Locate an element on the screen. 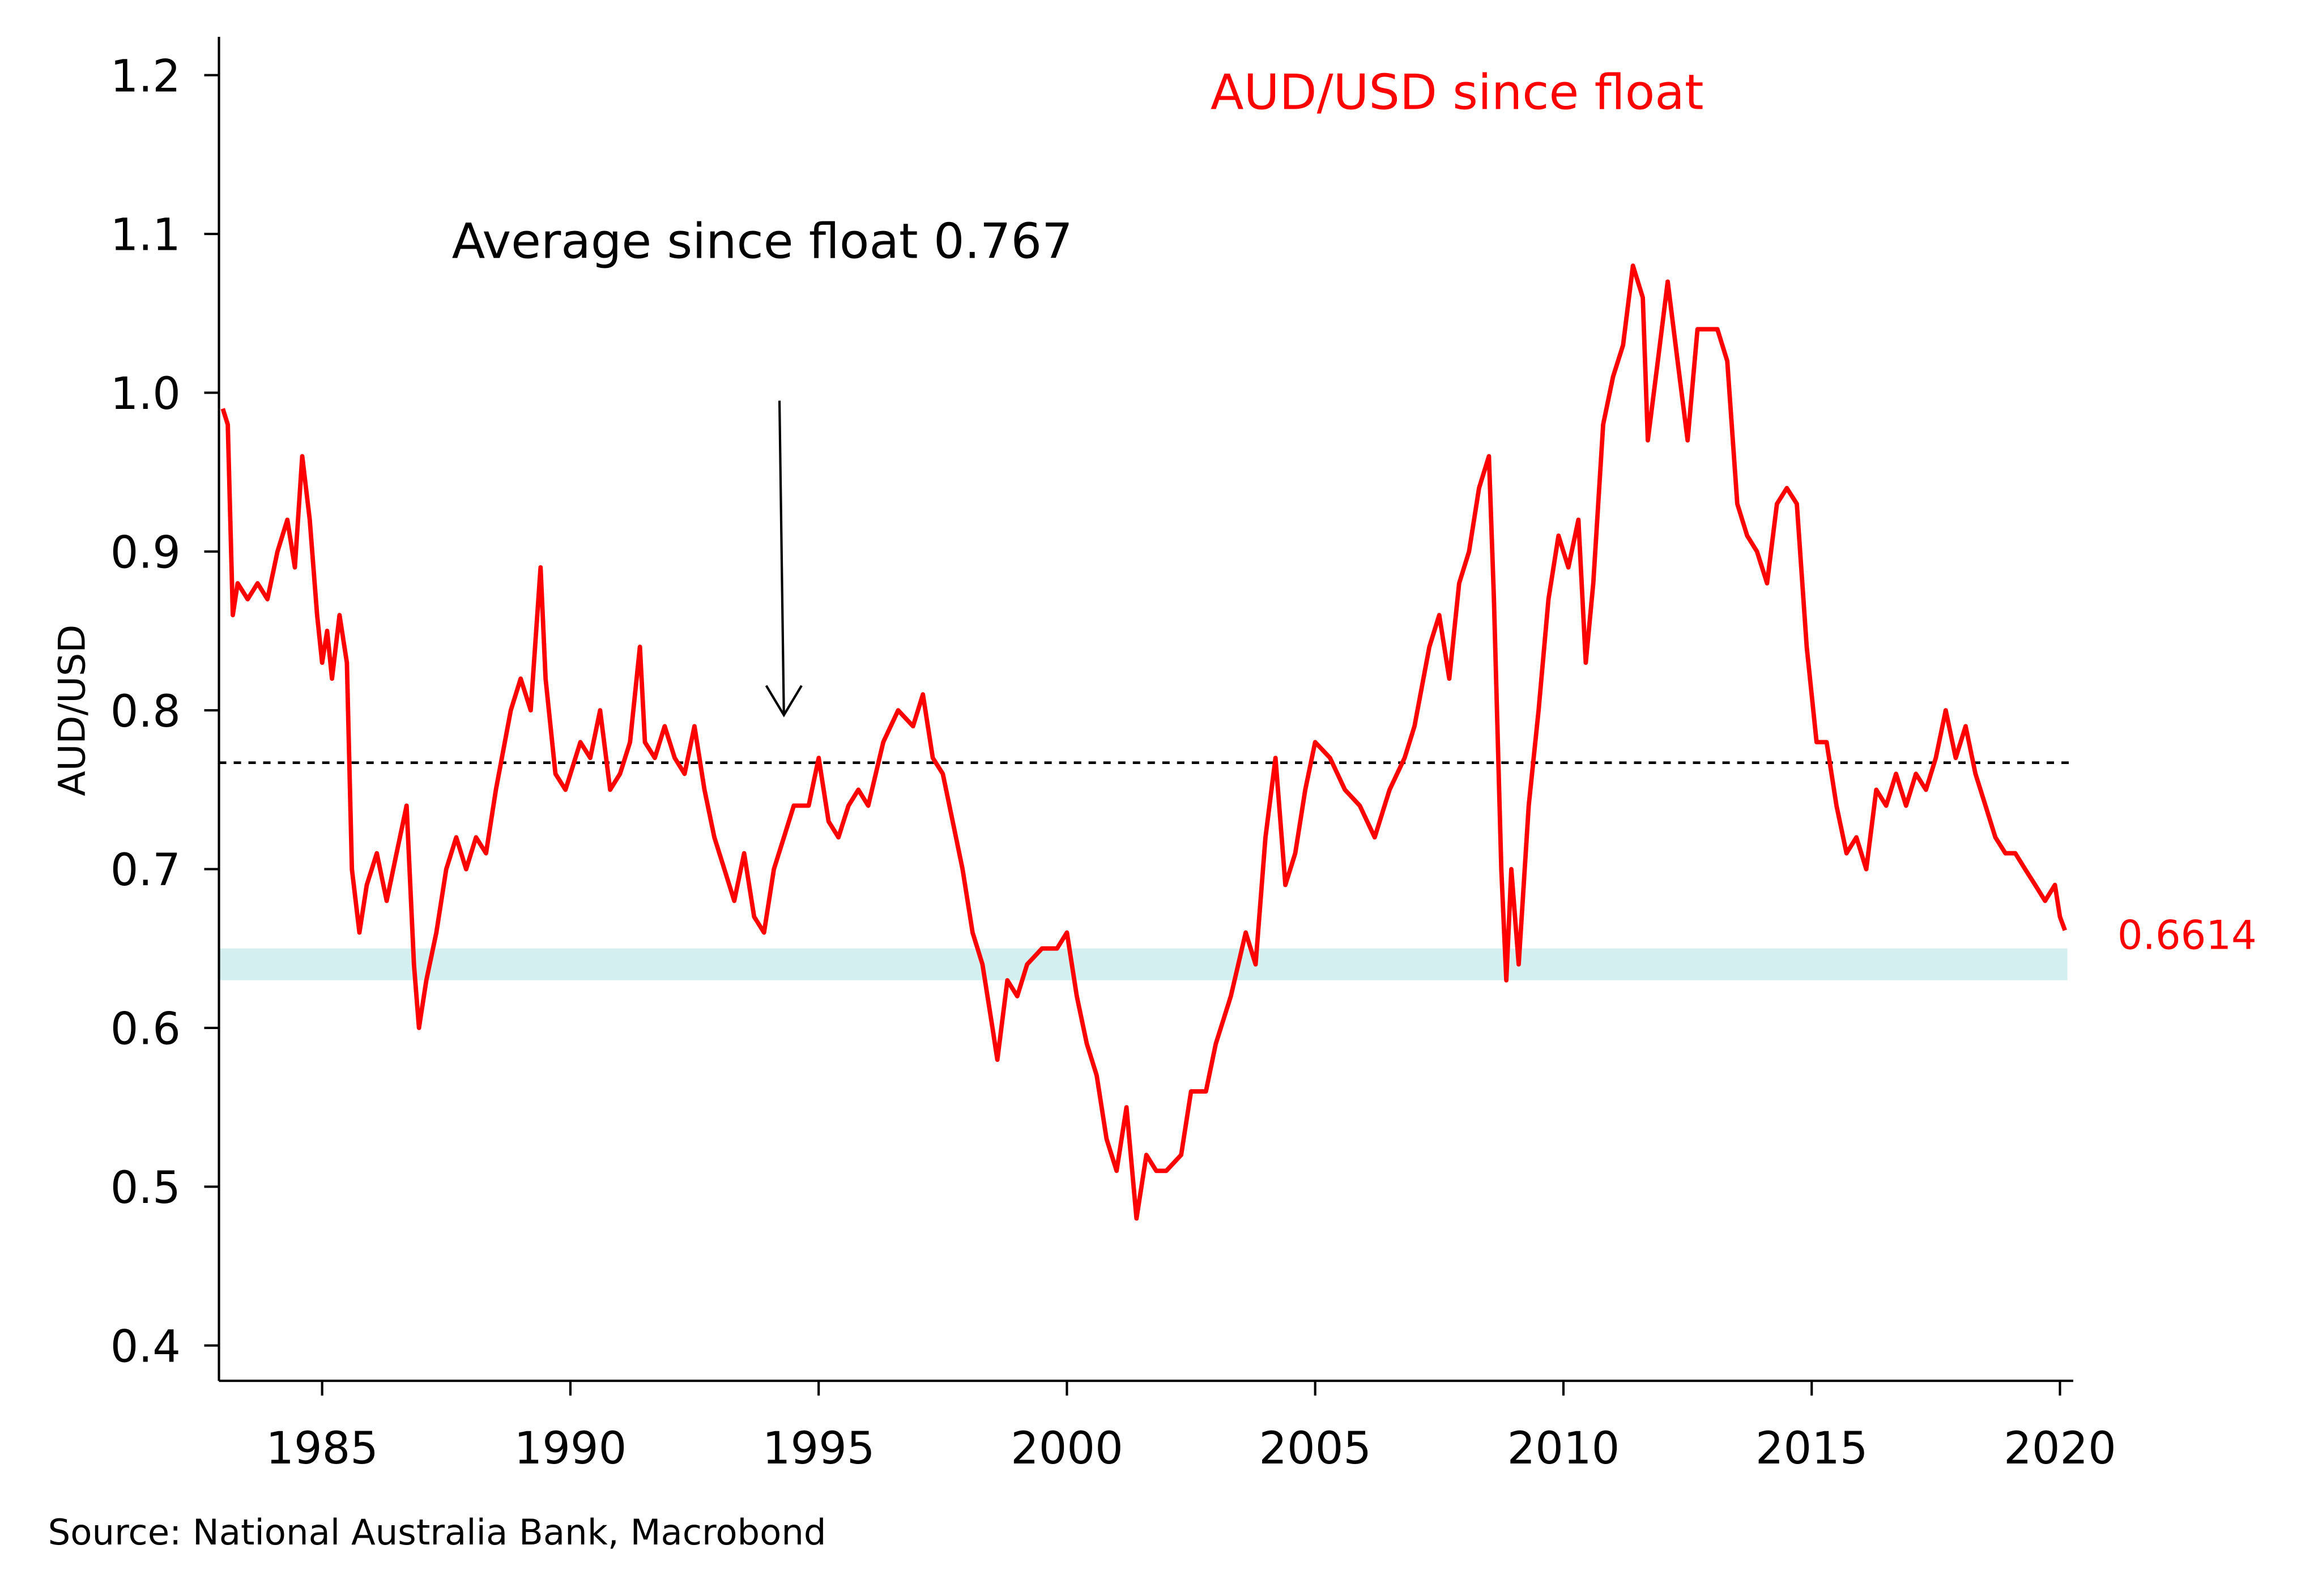  chart-title: AUD/USD since float is located at coordinates (1457, 93).